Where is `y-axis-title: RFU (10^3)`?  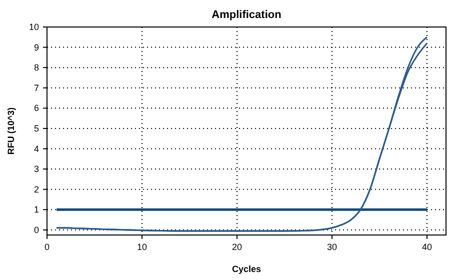
y-axis-title: RFU (10^3) is located at coordinates (11, 131).